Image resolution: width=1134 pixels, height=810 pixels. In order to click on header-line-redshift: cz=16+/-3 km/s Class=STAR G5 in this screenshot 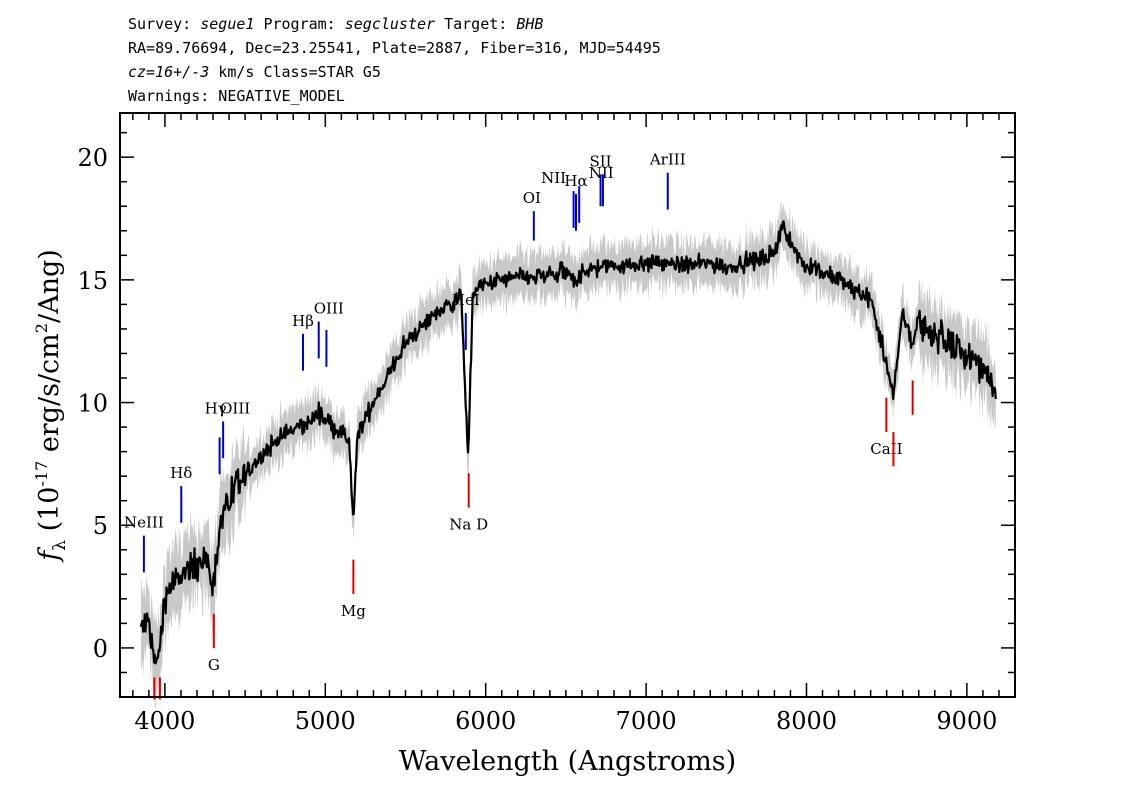, I will do `click(394, 72)`.